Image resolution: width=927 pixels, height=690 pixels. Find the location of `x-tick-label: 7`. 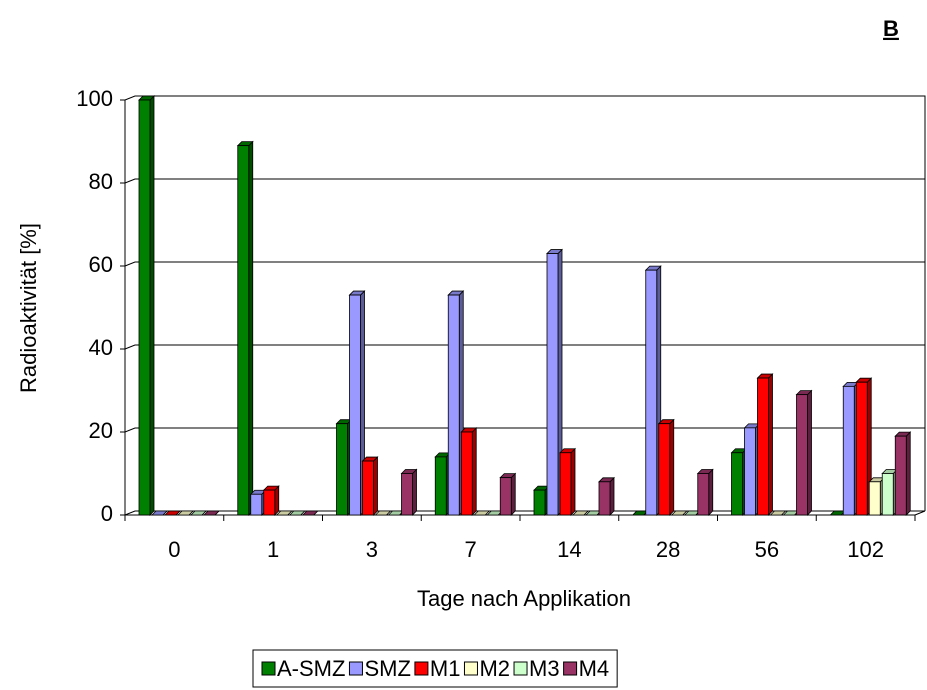

x-tick-label: 7 is located at coordinates (471, 549).